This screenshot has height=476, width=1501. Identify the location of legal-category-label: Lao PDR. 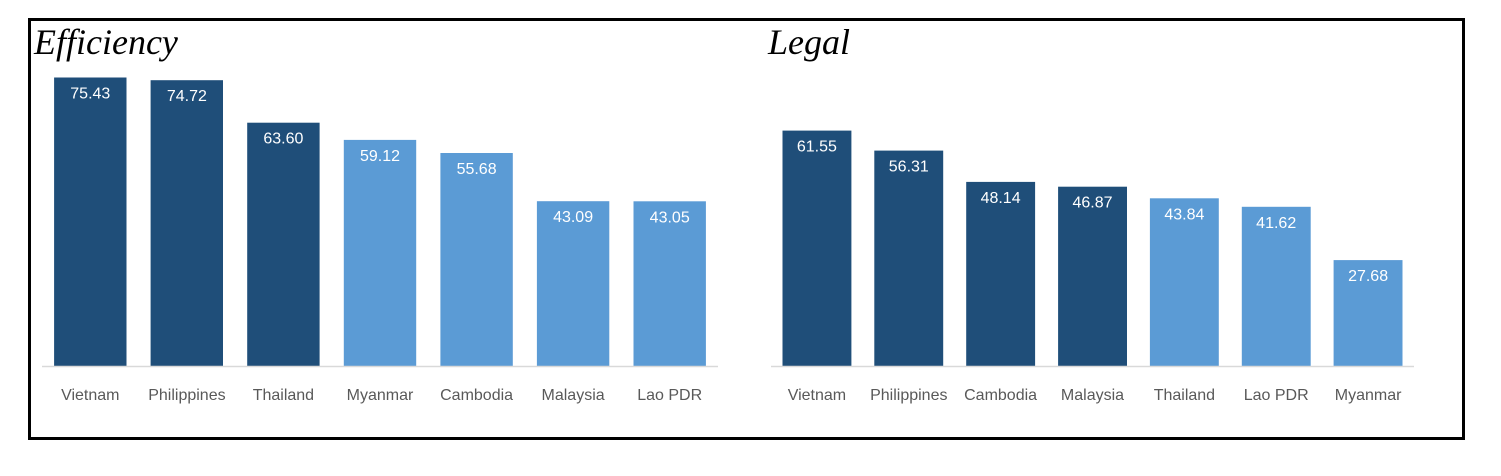
(1276, 395).